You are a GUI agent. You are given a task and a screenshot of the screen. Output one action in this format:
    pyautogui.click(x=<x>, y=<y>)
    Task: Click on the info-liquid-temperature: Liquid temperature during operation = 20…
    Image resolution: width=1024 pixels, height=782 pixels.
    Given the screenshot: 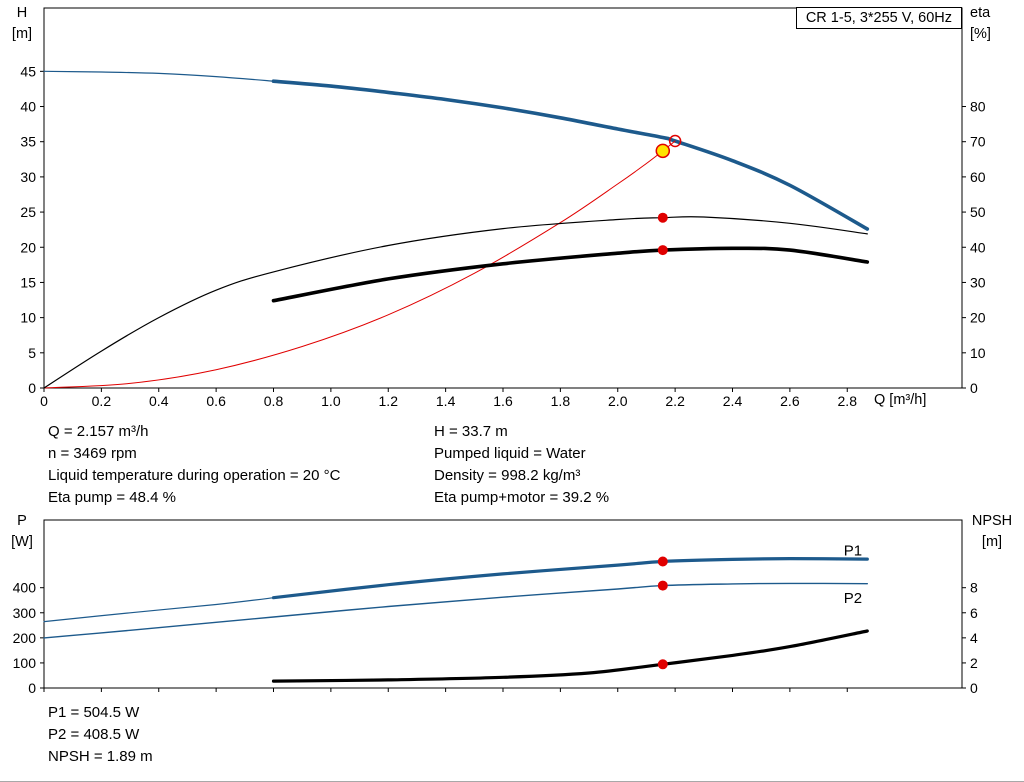 What is the action you would take?
    pyautogui.click(x=194, y=475)
    